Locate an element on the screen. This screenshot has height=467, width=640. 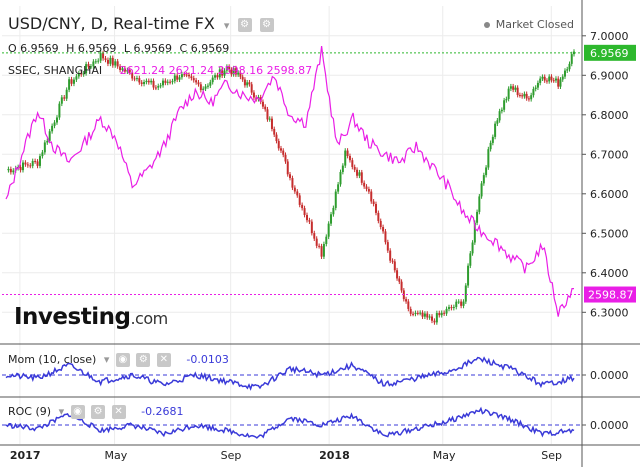
roc-label: ROC (9) is located at coordinates (30, 411).